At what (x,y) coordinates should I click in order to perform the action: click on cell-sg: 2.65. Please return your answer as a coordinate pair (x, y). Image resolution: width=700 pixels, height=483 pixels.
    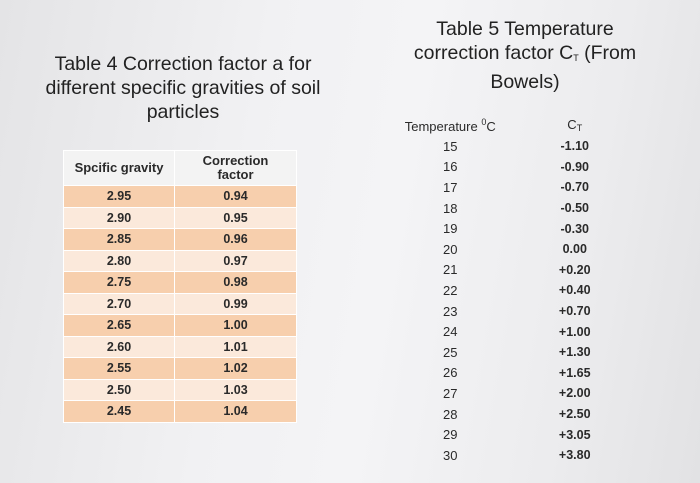
    Looking at the image, I should click on (119, 325).